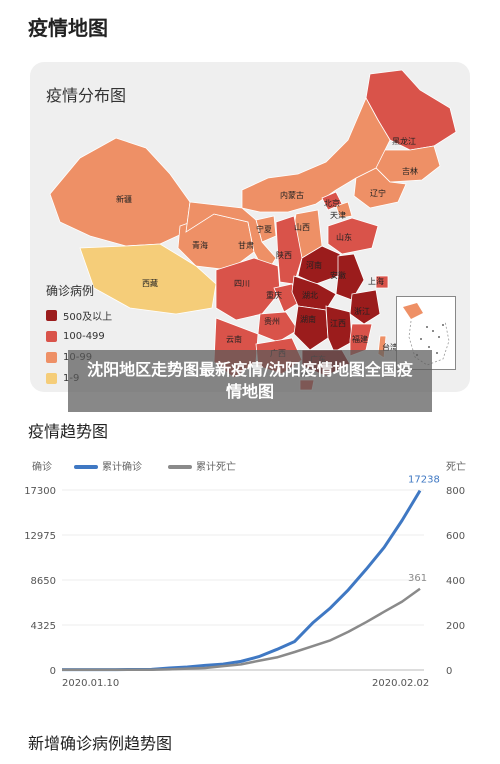 This screenshot has width=500, height=764. I want to click on map-label-henan: 河南, so click(314, 265).